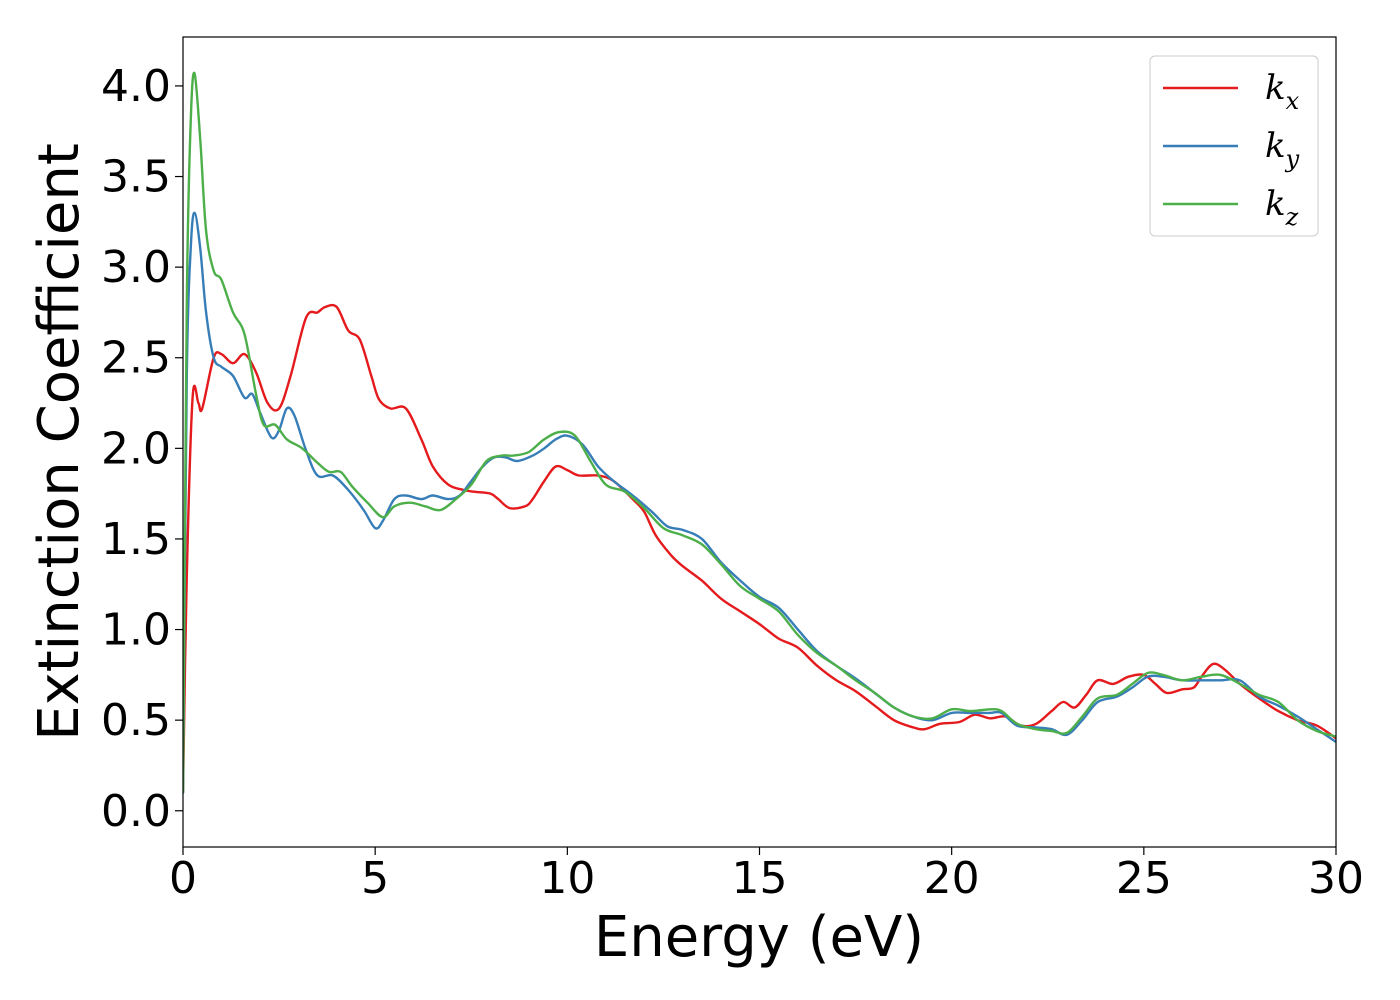  What do you see at coordinates (136, 539) in the screenshot?
I see `y-tick-label: 1.5` at bounding box center [136, 539].